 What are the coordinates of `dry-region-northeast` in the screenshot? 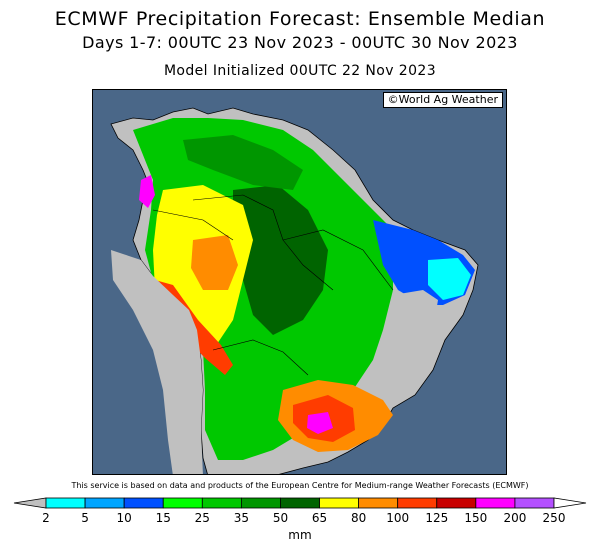 It's located at (415, 315).